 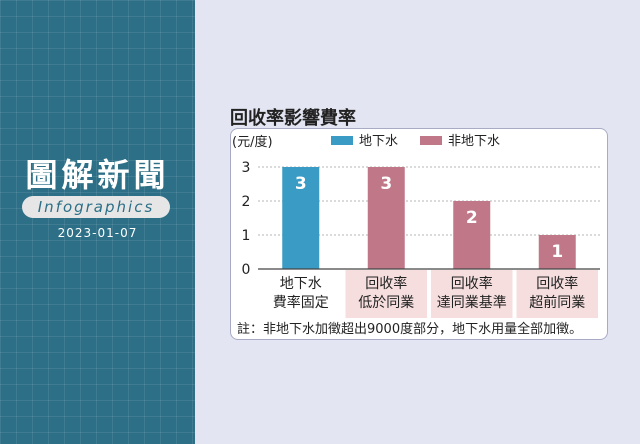 I want to click on y-tick-label: 0, so click(x=246, y=270).